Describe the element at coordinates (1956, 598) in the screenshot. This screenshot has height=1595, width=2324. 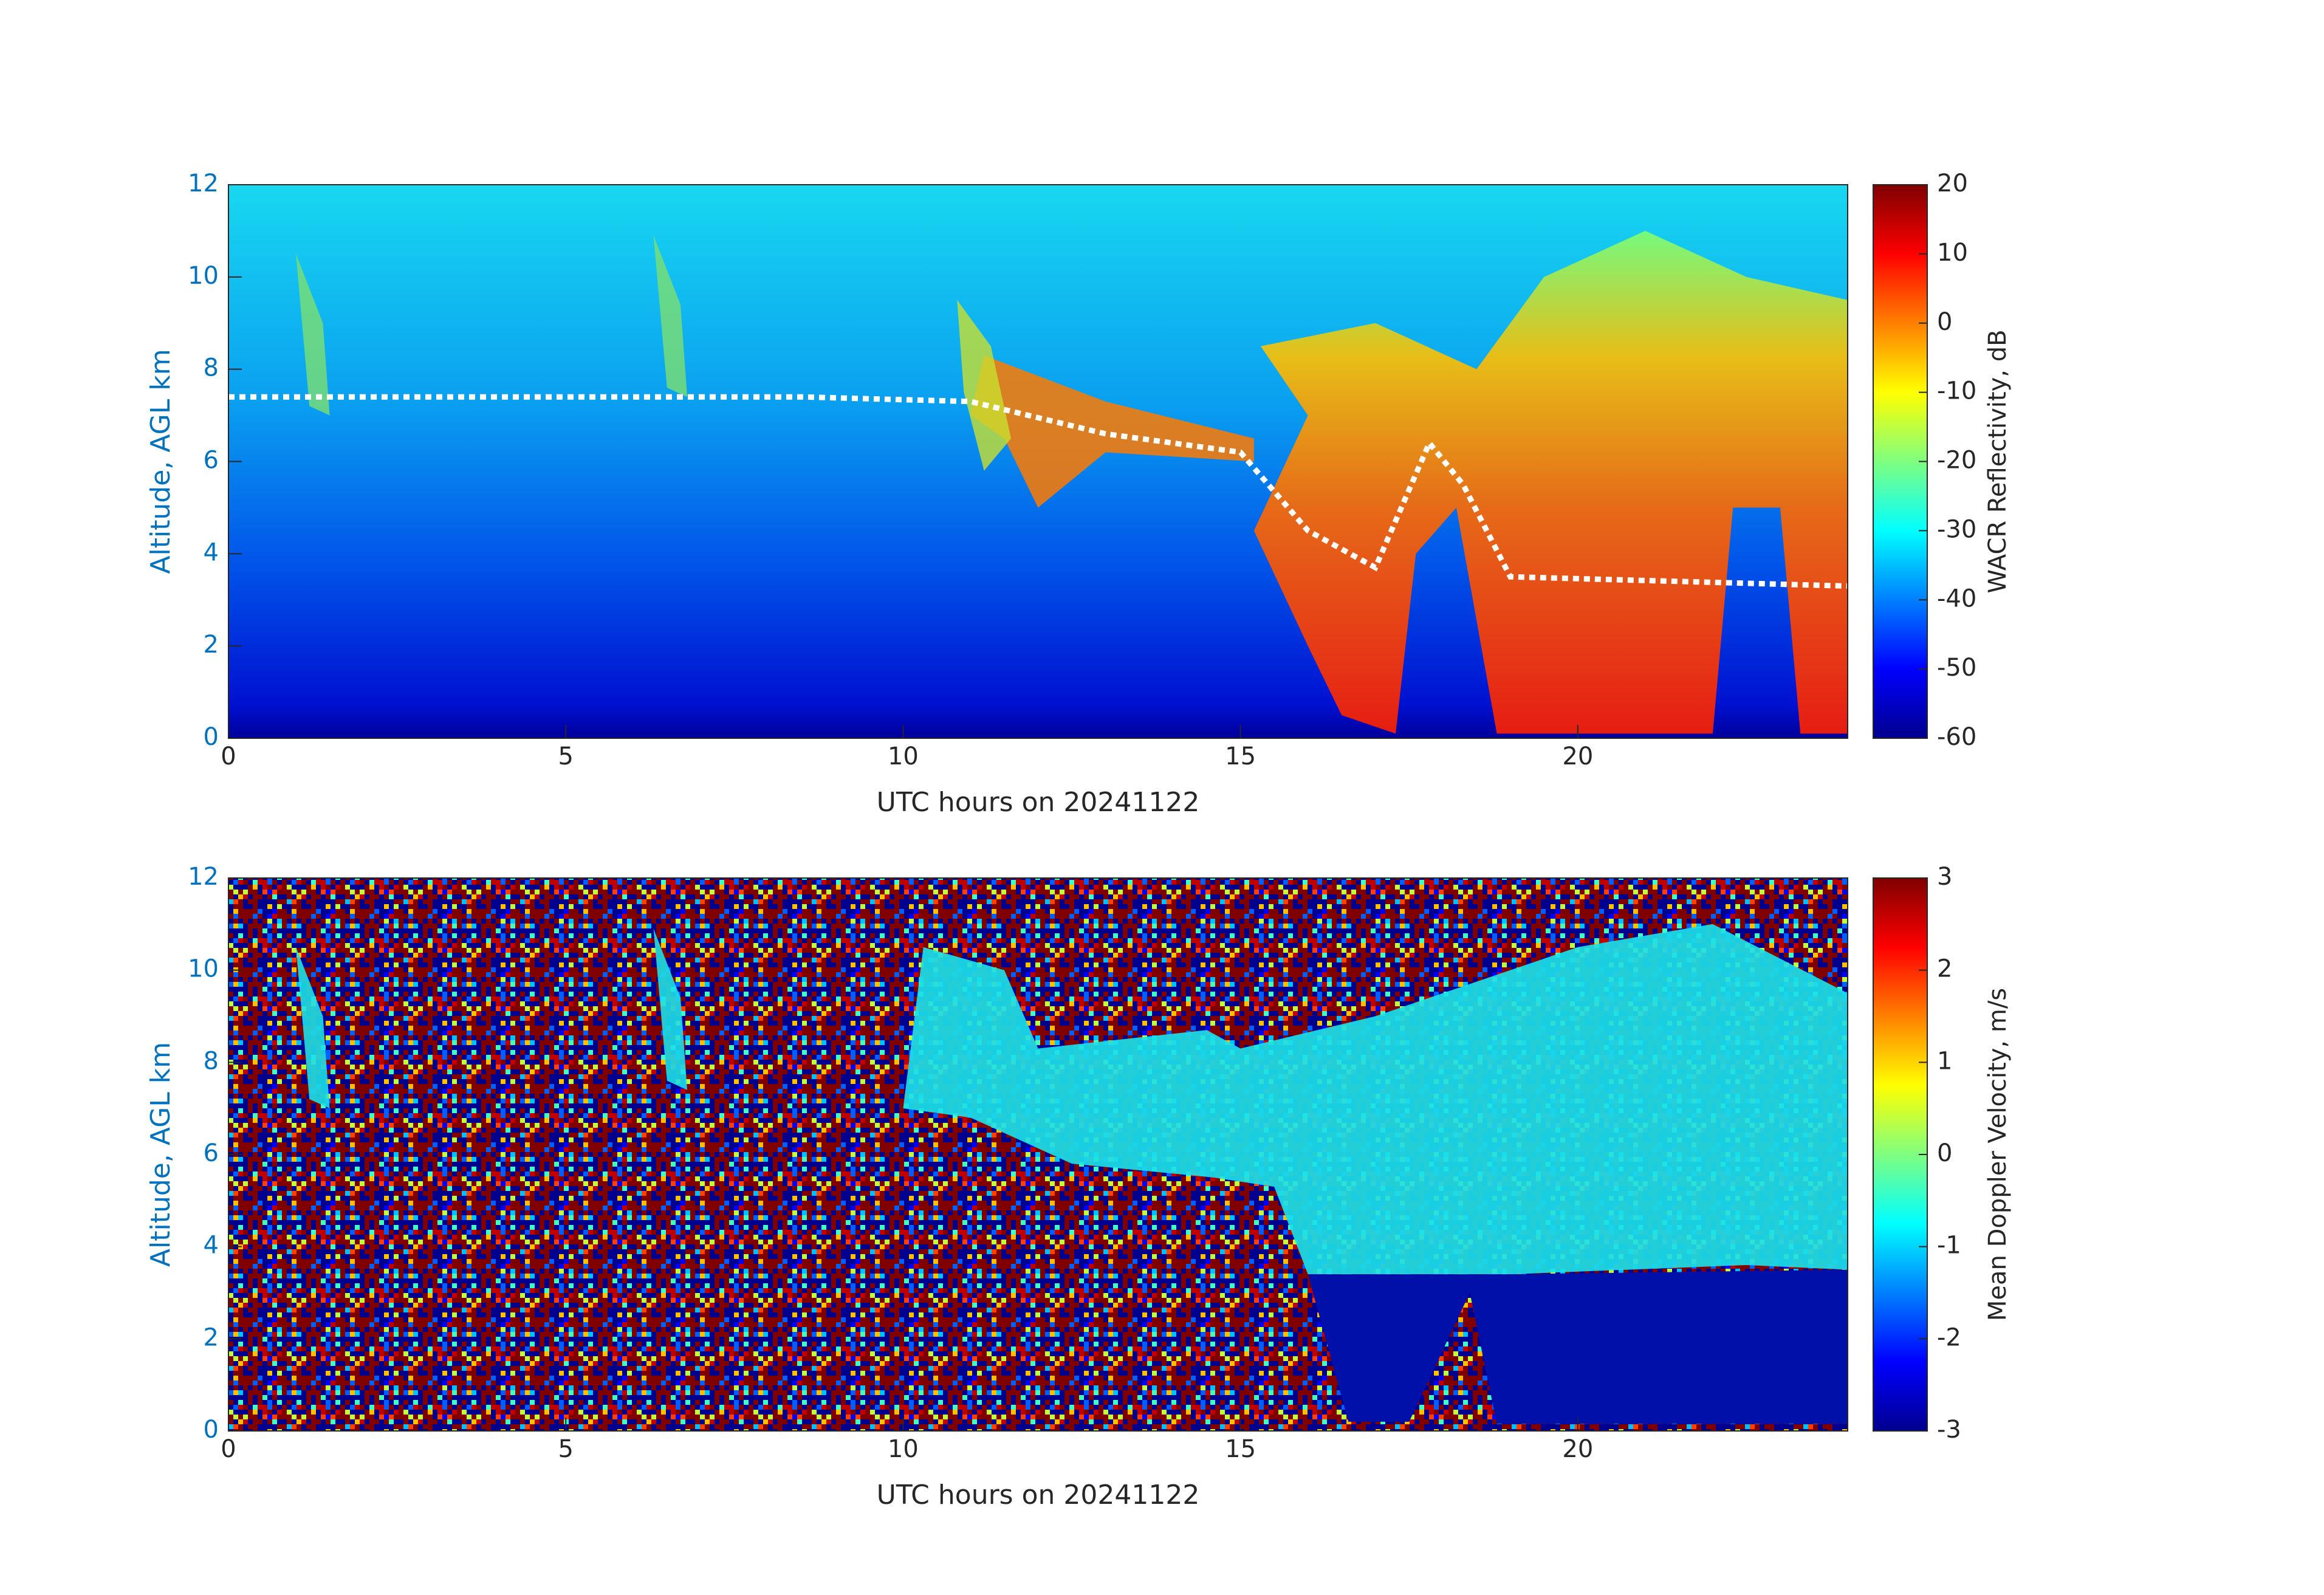
I see `colorbar-tick-label: -40` at that location.